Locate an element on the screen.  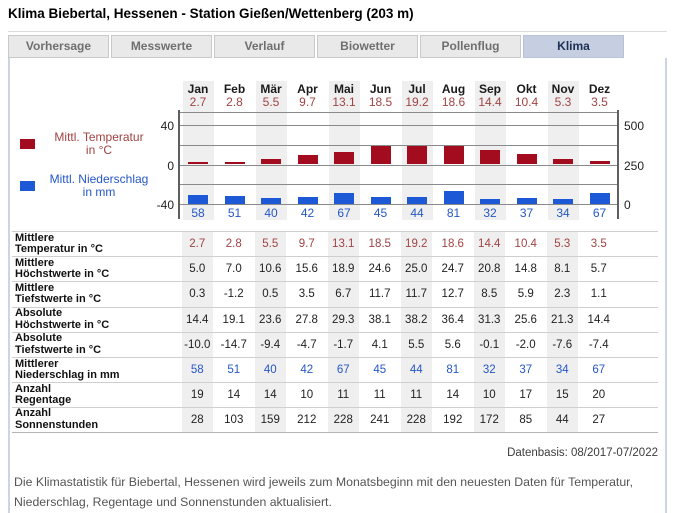
value-text: 2.8 is located at coordinates (233, 244).